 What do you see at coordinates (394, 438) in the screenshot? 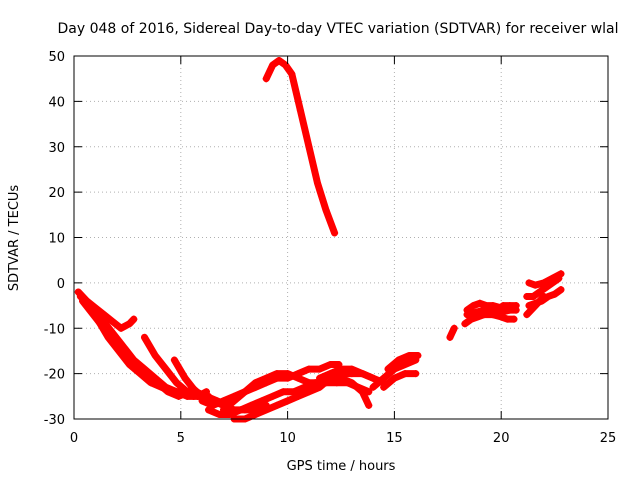
I see `x-tick-label: 15` at bounding box center [394, 438].